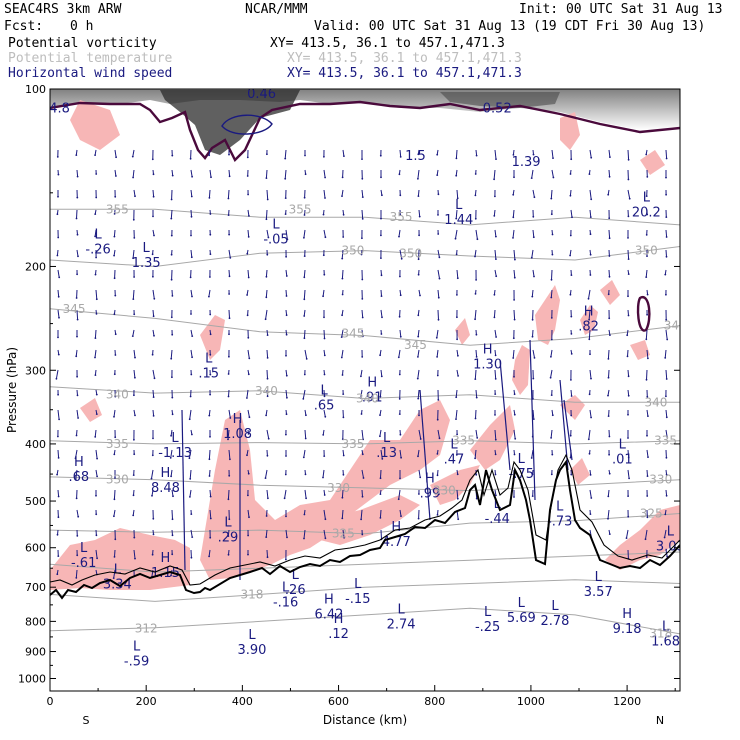 The width and height of the screenshot is (740, 740). Describe the element at coordinates (79, 477) in the screenshot. I see `extremum-value: .68` at that location.